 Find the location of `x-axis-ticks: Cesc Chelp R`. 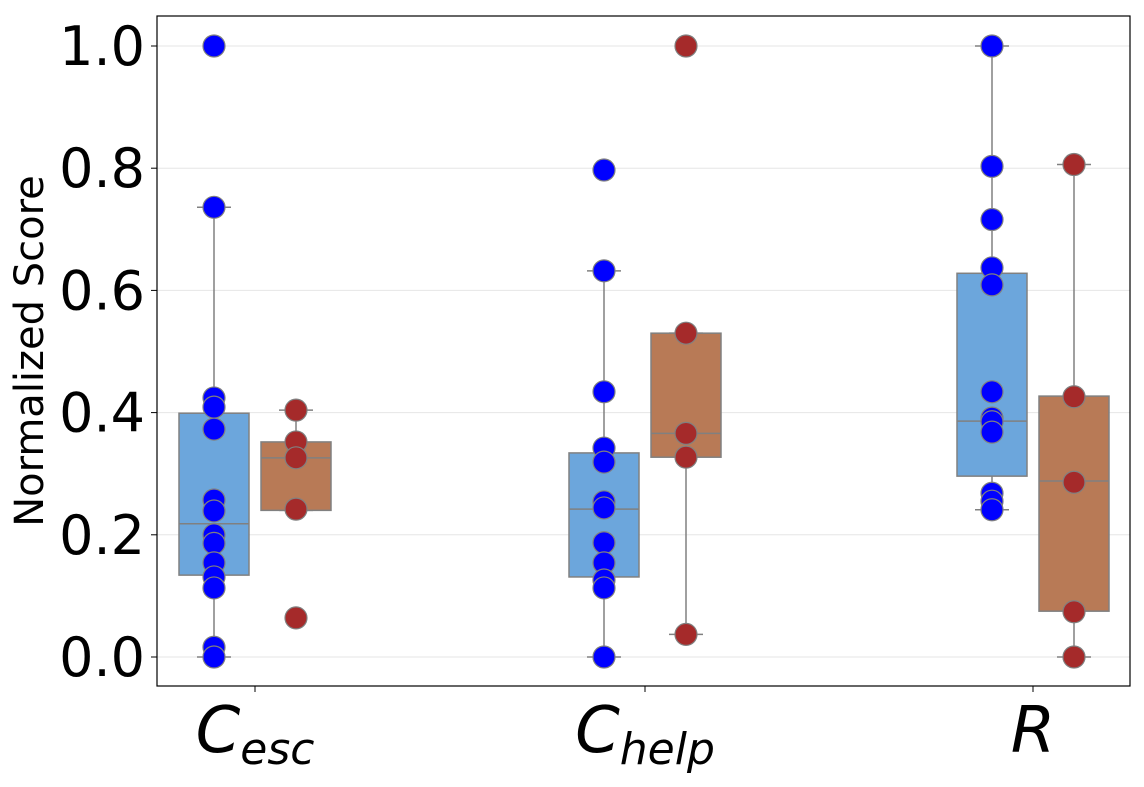

x-axis-ticks: Cesc Chelp R is located at coordinates (625, 730).